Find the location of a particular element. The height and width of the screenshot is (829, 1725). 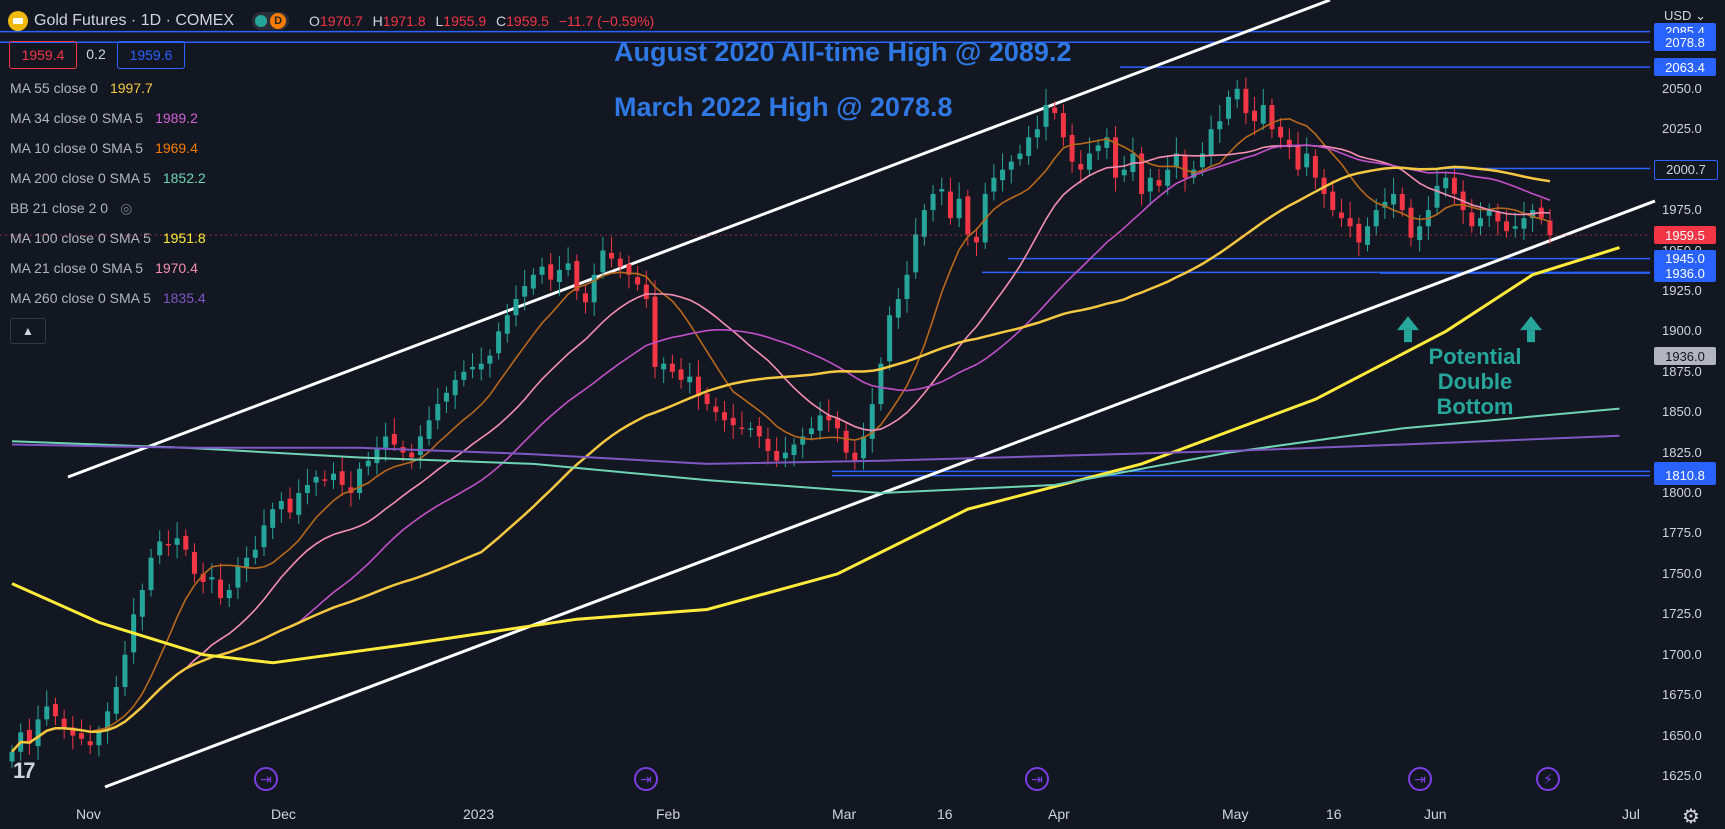

high-value: 1971.8 is located at coordinates (404, 21).